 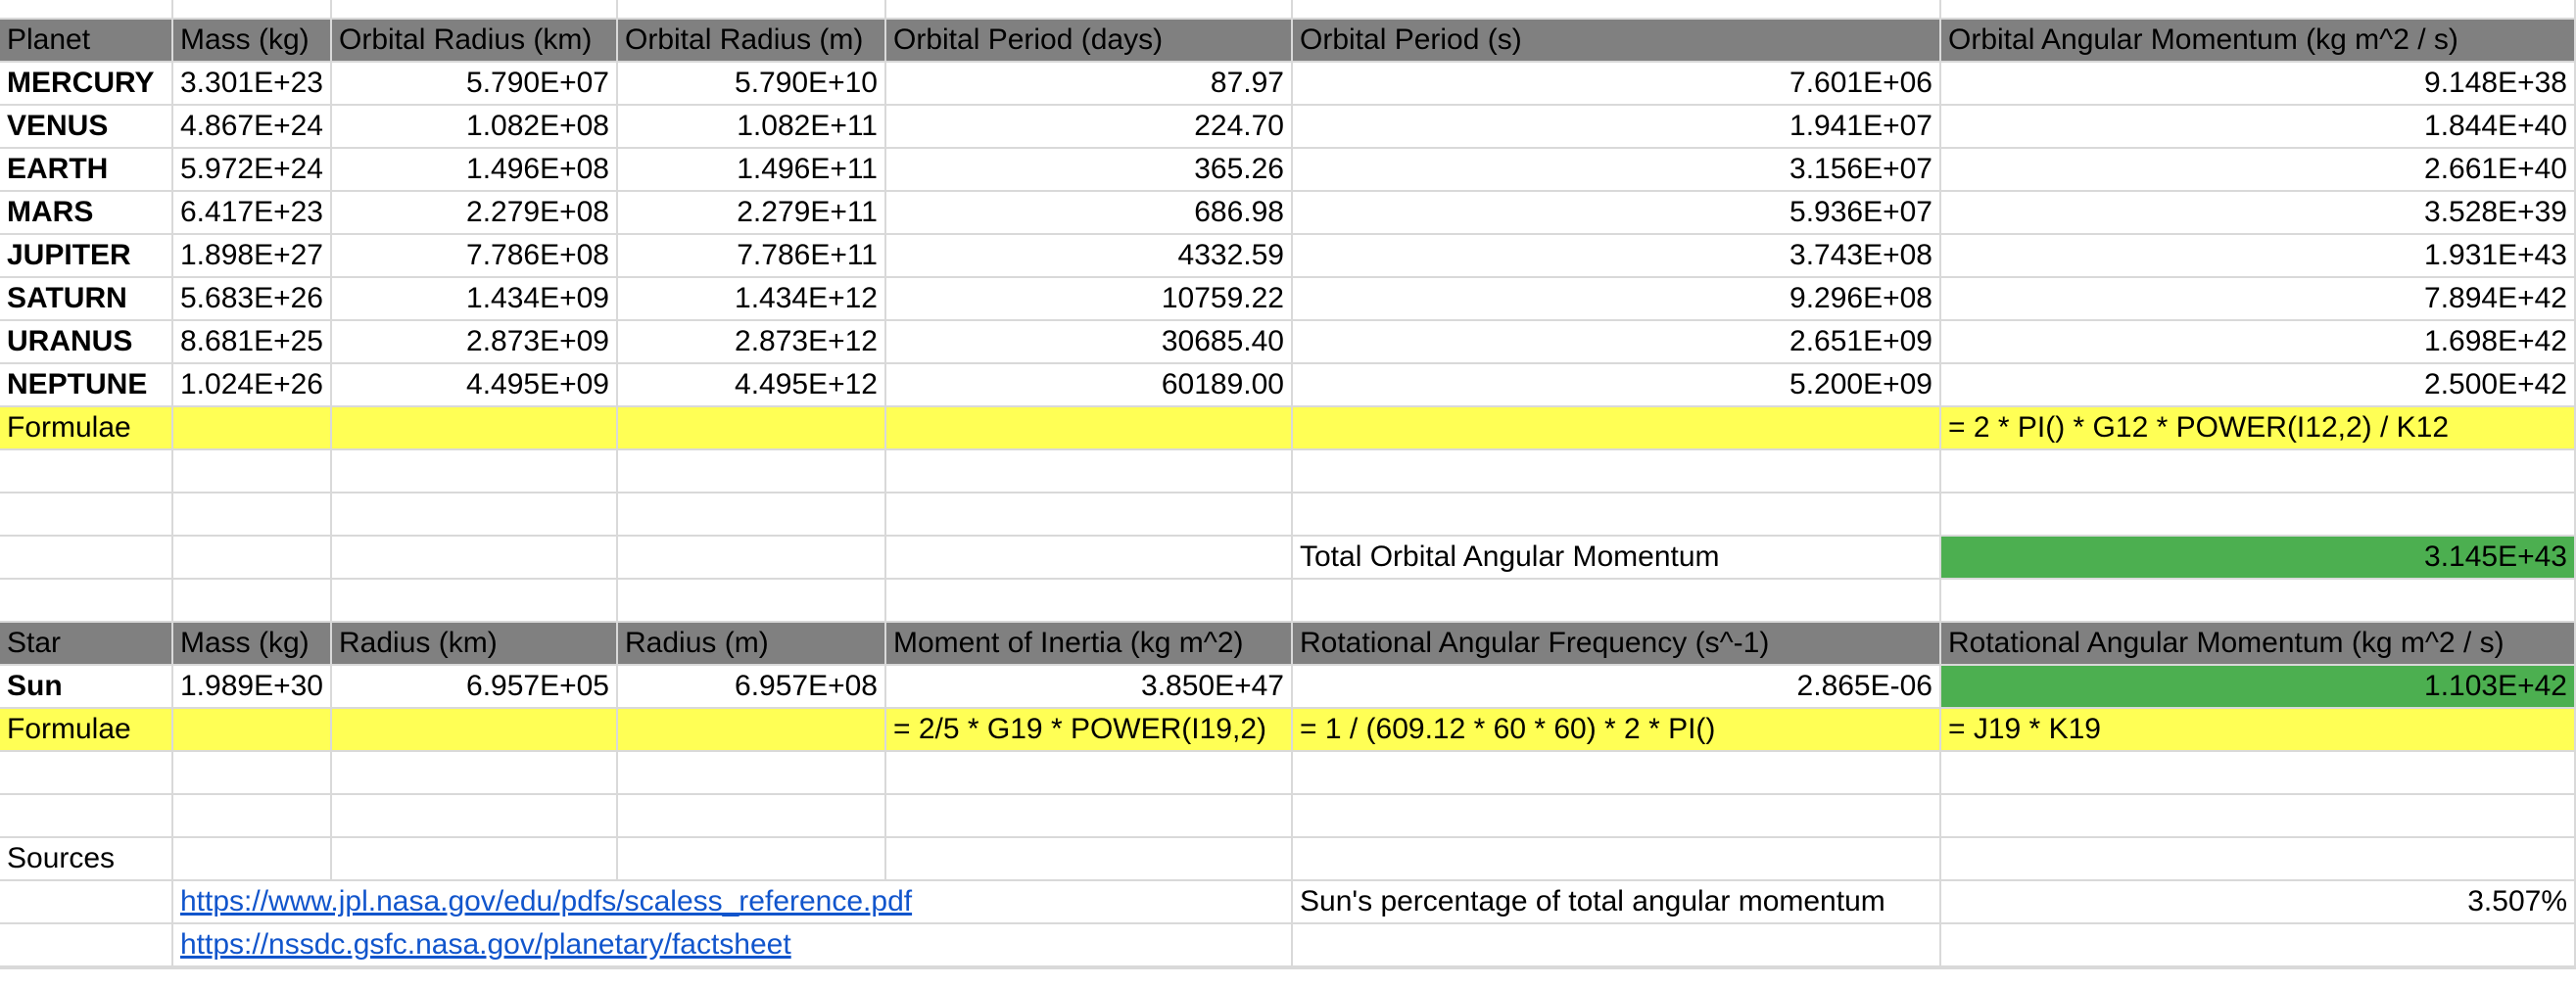 What do you see at coordinates (2259, 558) in the screenshot?
I see `total-orbital-angular-momentum-value: 3.145E+43` at bounding box center [2259, 558].